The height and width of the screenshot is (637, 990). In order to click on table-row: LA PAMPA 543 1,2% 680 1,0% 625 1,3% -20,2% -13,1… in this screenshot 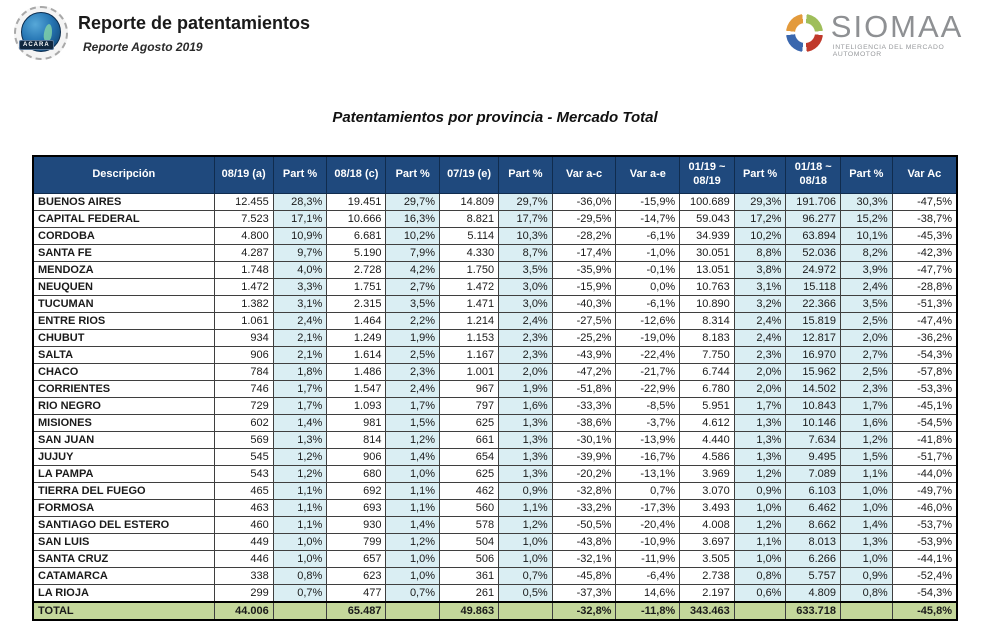, I will do `click(495, 473)`.